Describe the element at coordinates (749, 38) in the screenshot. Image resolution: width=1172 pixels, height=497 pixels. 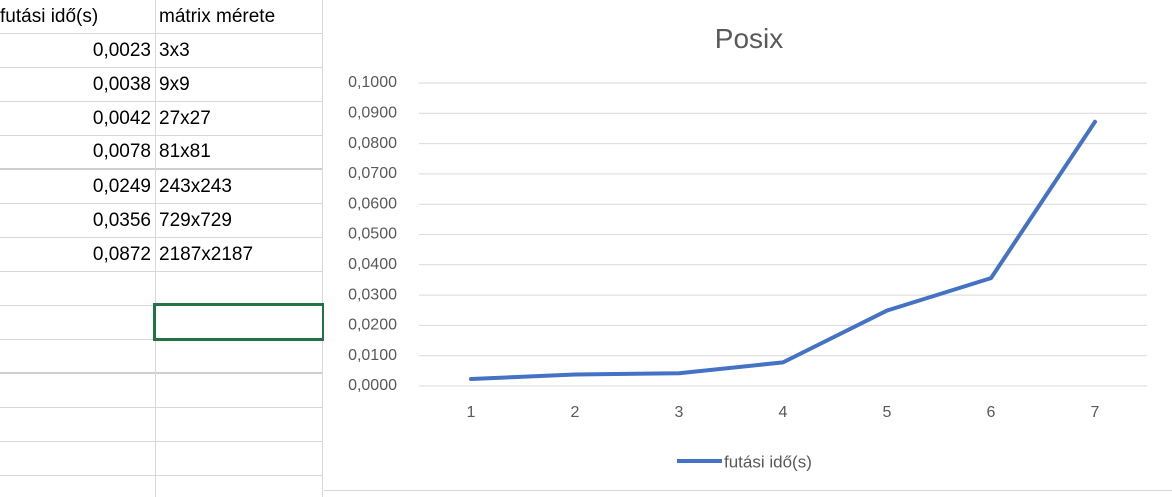
I see `chart-title: Posix` at that location.